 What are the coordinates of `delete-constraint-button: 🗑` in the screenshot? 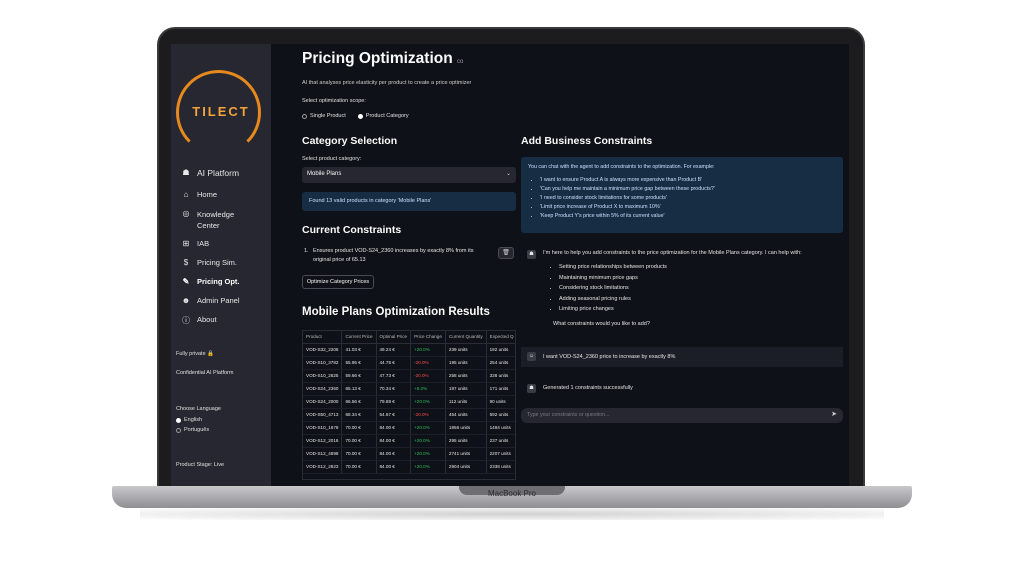 It's located at (506, 253).